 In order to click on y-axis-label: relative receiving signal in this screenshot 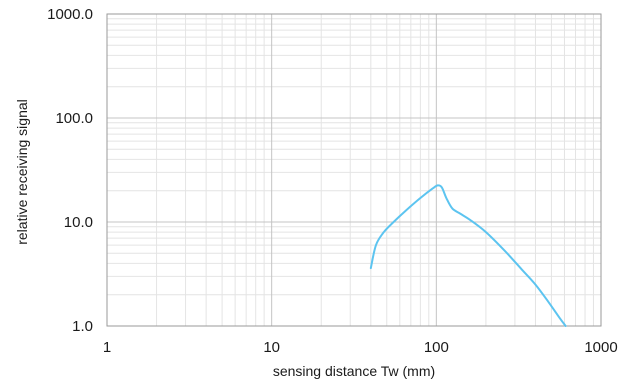, I will do `click(22, 172)`.